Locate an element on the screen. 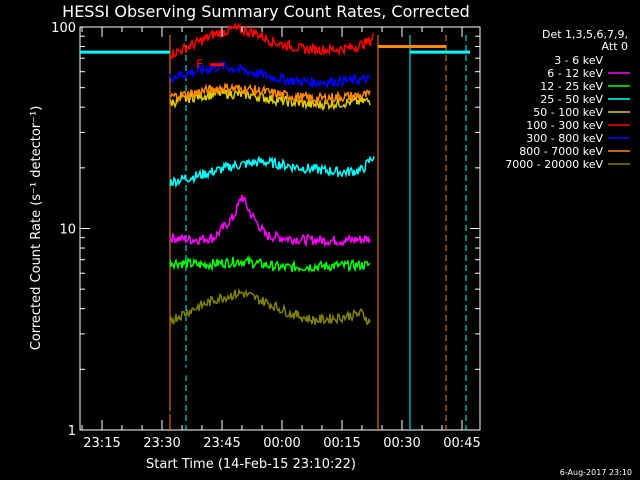 This screenshot has width=640, height=480. x-tick-label: 00:45 is located at coordinates (461, 443).